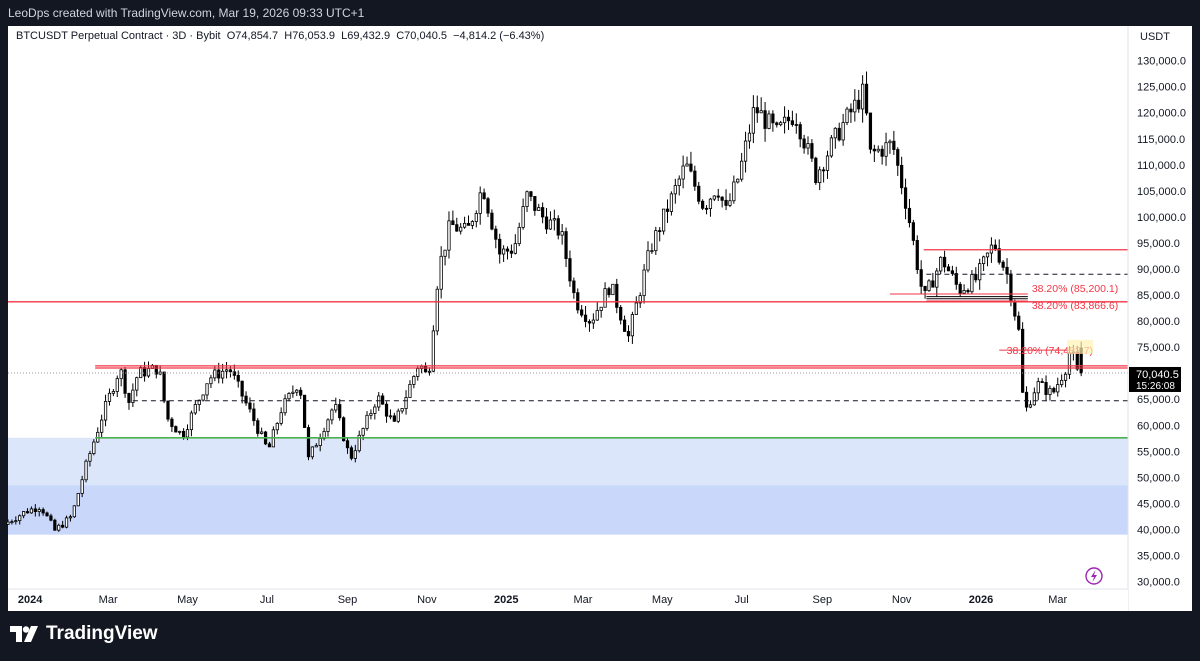 The width and height of the screenshot is (1200, 661). What do you see at coordinates (582, 600) in the screenshot?
I see `x-tick-label: Mar` at bounding box center [582, 600].